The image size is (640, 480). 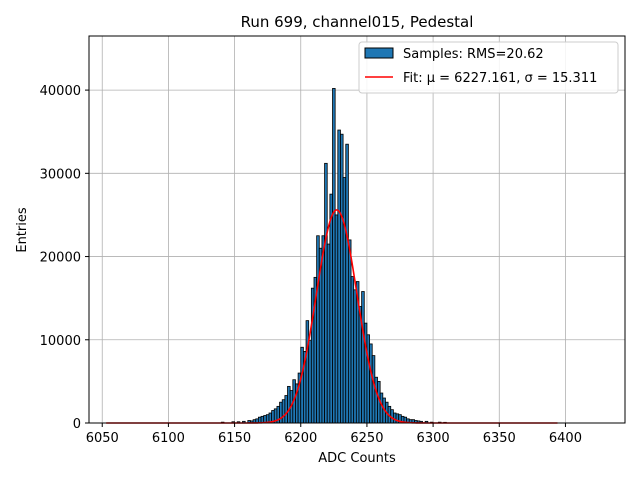 What do you see at coordinates (357, 22) in the screenshot?
I see `chart-title: Run 699, channel015, Pedestal` at bounding box center [357, 22].